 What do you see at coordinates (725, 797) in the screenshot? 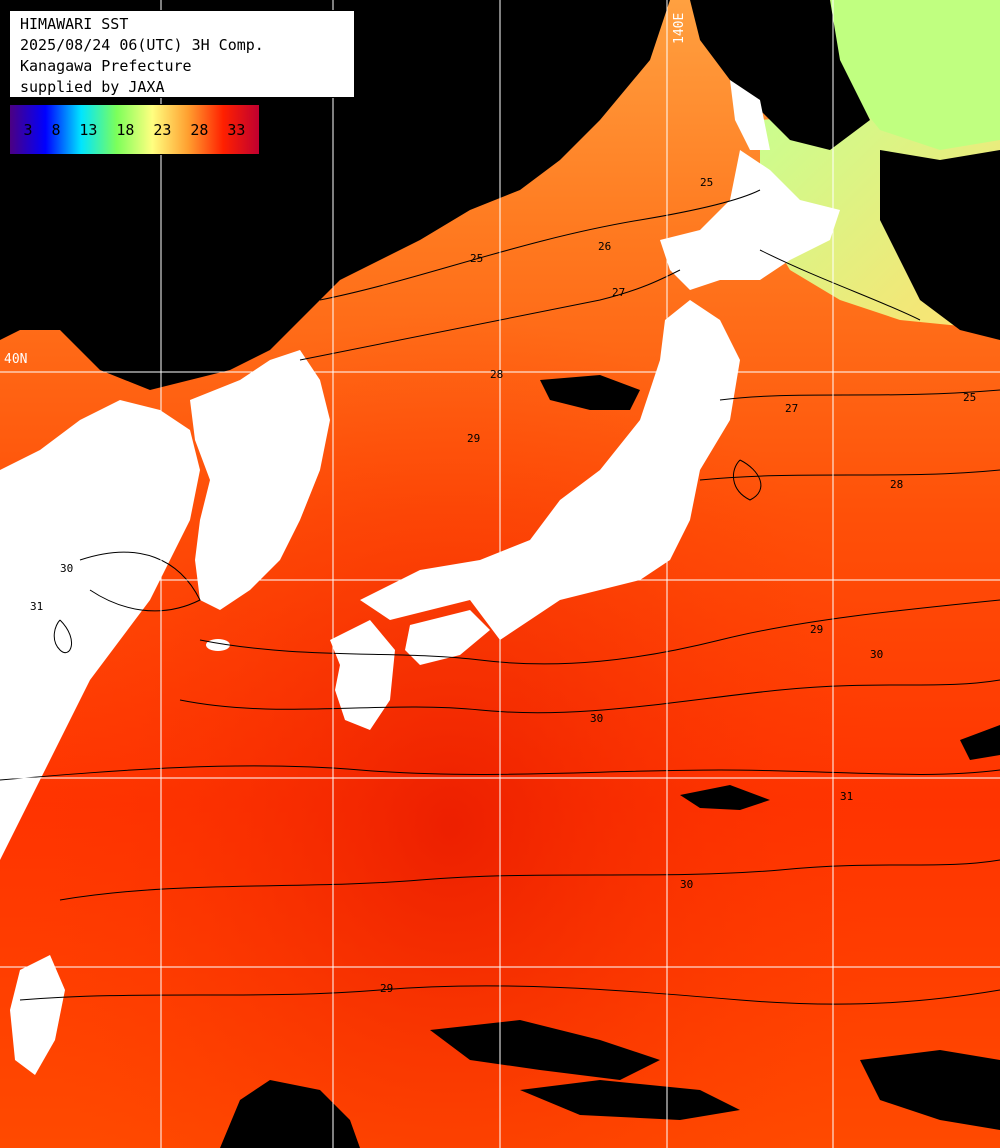
I see `no-data-band` at bounding box center [725, 797].